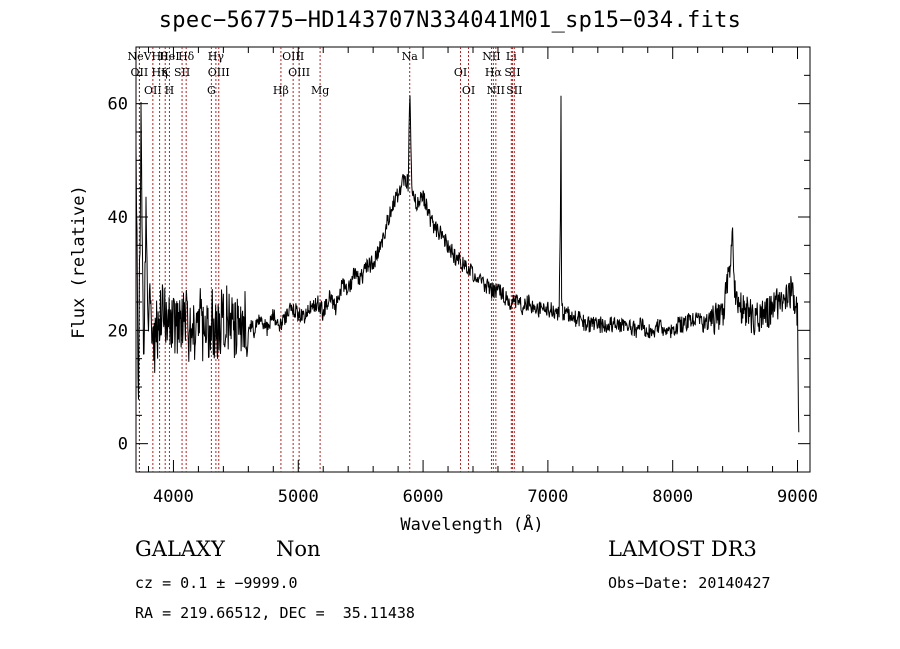  I want to click on line-label: Na, so click(410, 56).